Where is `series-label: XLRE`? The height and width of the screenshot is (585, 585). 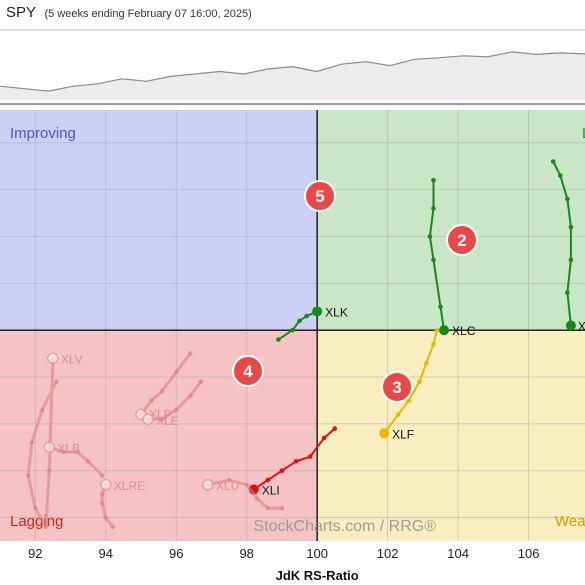 series-label: XLRE is located at coordinates (129, 486).